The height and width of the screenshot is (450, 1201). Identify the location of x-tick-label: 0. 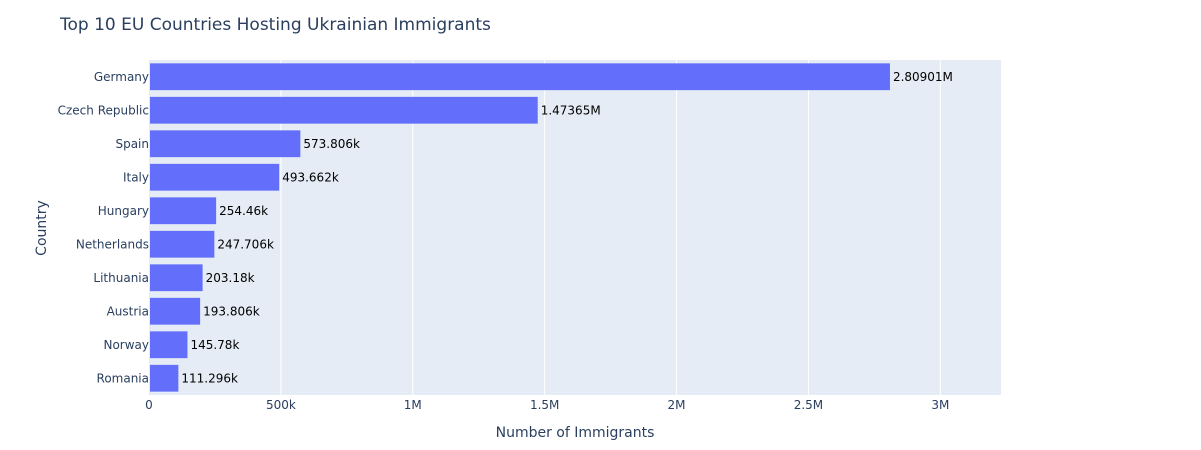
(149, 405).